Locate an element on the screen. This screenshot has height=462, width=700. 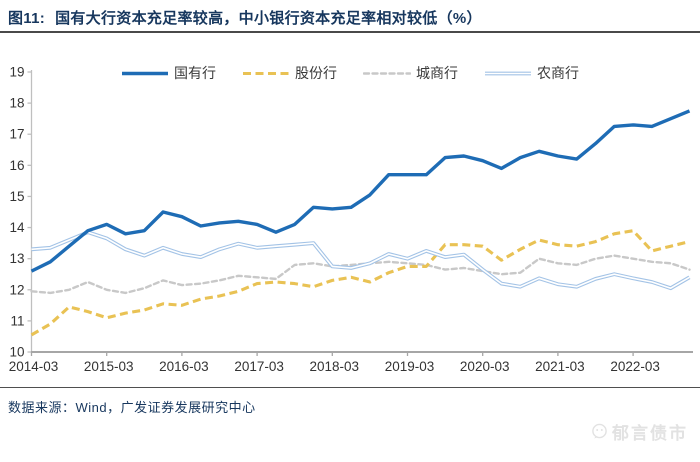
series-line-rural-commercial-banks-inner is located at coordinates (360, 260).